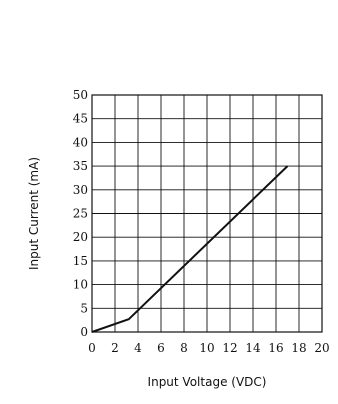  What do you see at coordinates (298, 348) in the screenshot?
I see `x-tick-label: 18` at bounding box center [298, 348].